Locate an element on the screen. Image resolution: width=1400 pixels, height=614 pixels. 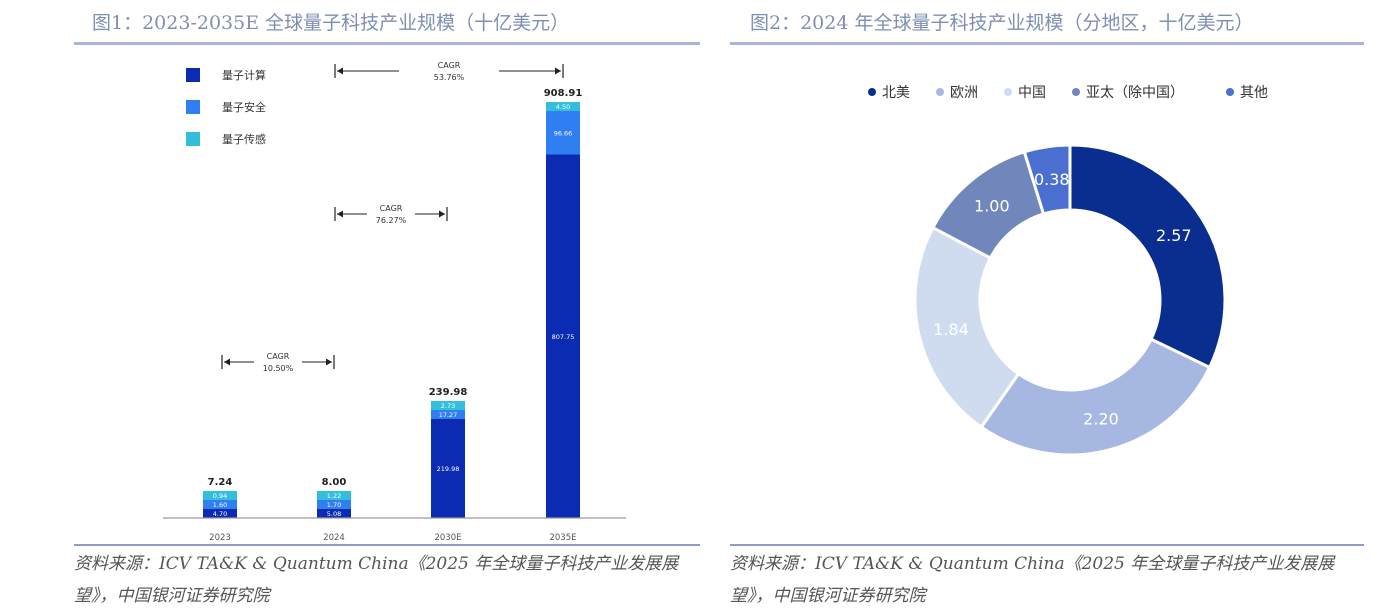
segment-value-label: 4.70 is located at coordinates (220, 514).